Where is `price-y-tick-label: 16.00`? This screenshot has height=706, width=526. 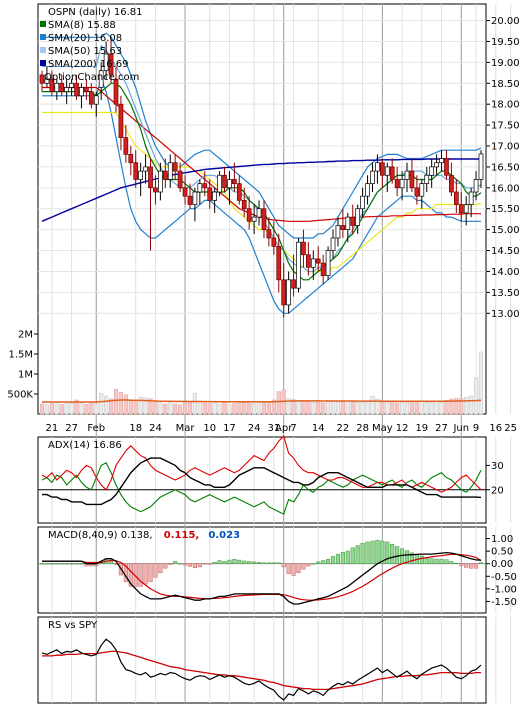
price-y-tick-label: 16.00 is located at coordinates (505, 188).